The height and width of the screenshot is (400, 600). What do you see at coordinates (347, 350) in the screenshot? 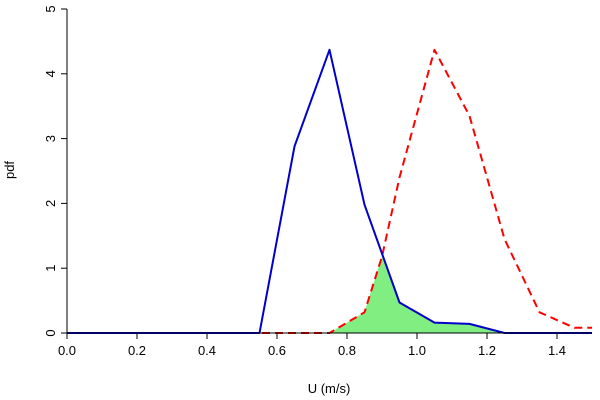
I see `x-tick-label: 0.8` at bounding box center [347, 350].